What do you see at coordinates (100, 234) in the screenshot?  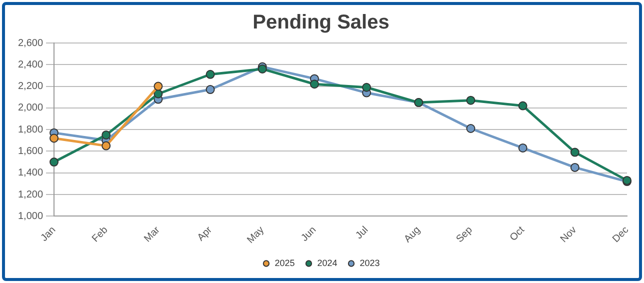 I see `x-tick-label: Feb` at bounding box center [100, 234].